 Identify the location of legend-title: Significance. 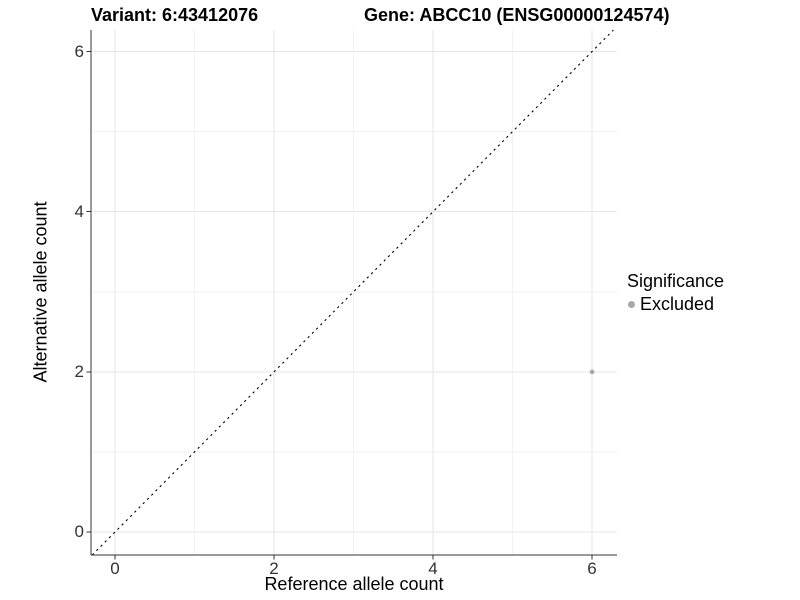
(676, 281).